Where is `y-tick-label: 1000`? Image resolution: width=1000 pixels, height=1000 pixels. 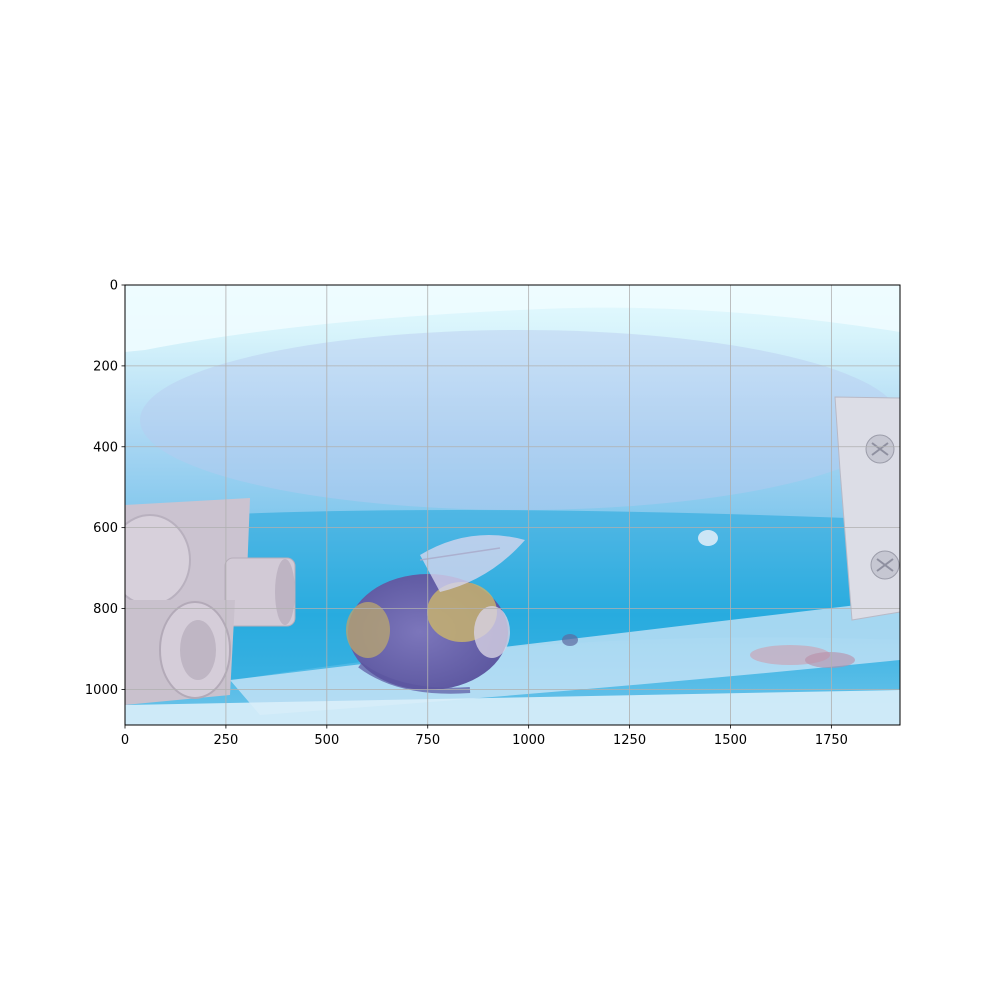 y-tick-label: 1000 is located at coordinates (101, 690).